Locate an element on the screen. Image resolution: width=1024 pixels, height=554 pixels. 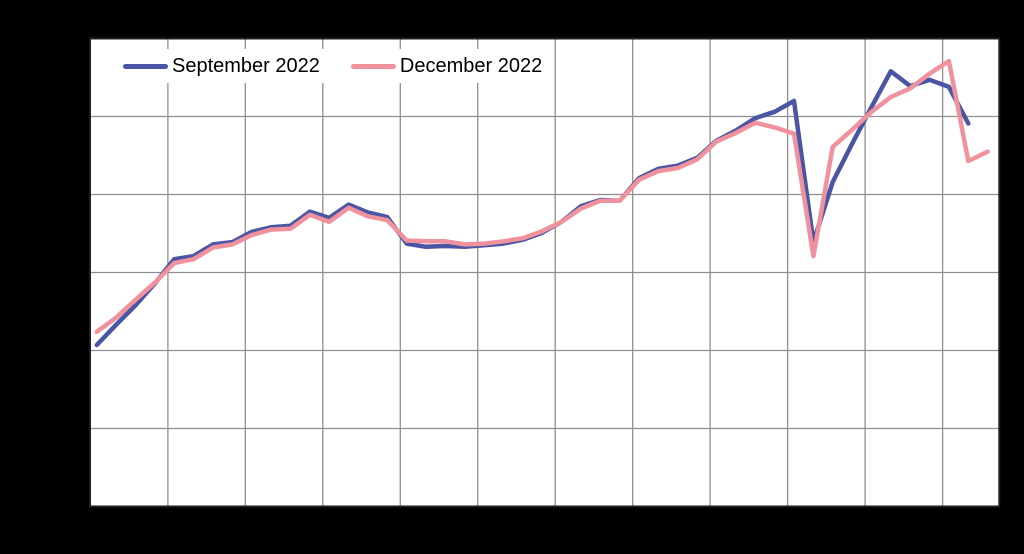
legend-item-september-2022: September 2022 is located at coordinates (221, 66).